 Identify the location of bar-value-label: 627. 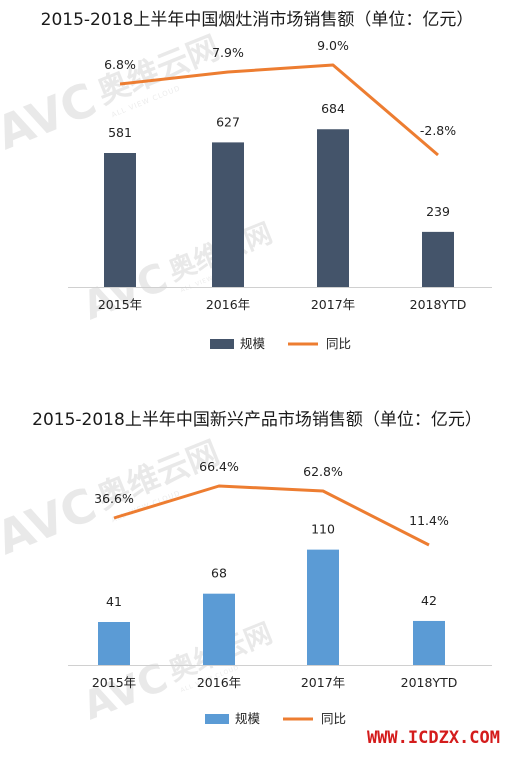
(228, 121).